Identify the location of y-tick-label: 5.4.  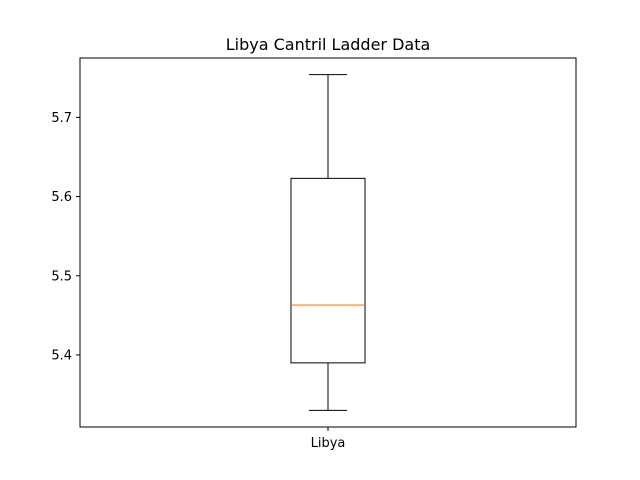
(61, 355).